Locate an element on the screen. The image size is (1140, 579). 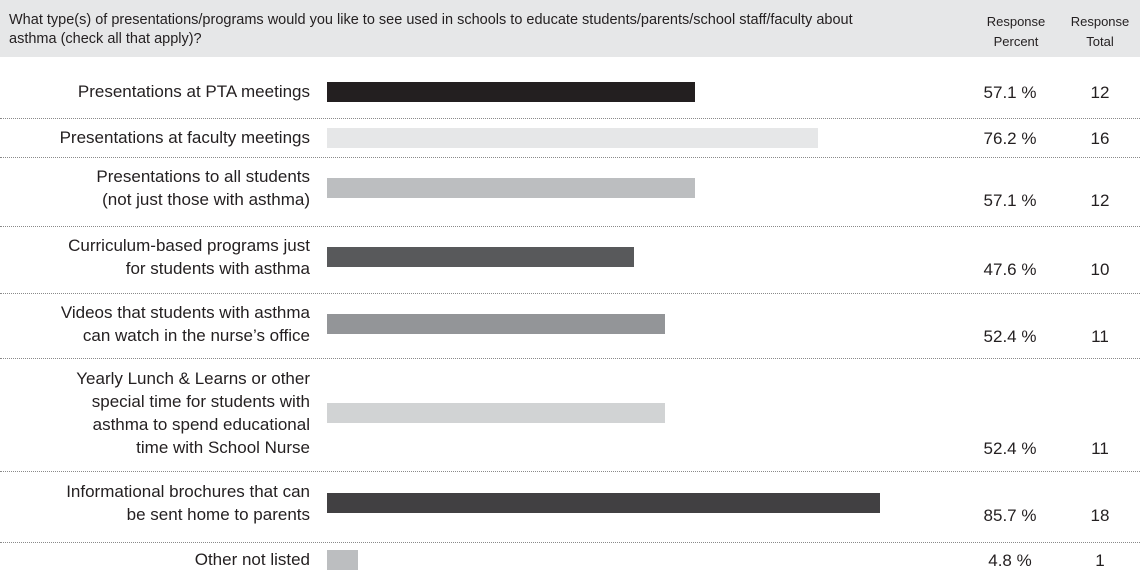
response-total-value: 1 is located at coordinates (1100, 560).